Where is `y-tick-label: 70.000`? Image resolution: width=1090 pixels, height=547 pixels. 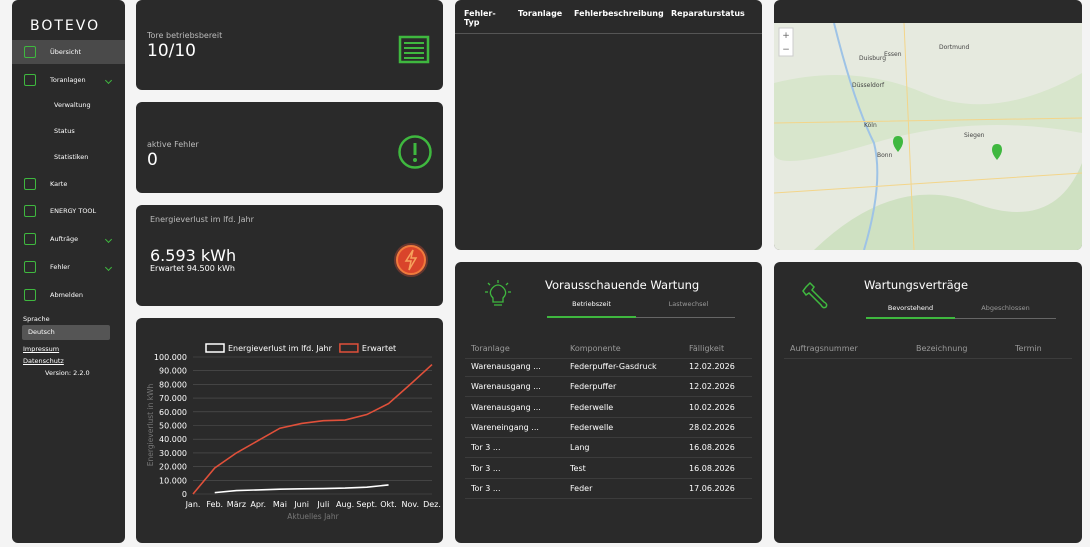
y-tick-label: 70.000 is located at coordinates (173, 398).